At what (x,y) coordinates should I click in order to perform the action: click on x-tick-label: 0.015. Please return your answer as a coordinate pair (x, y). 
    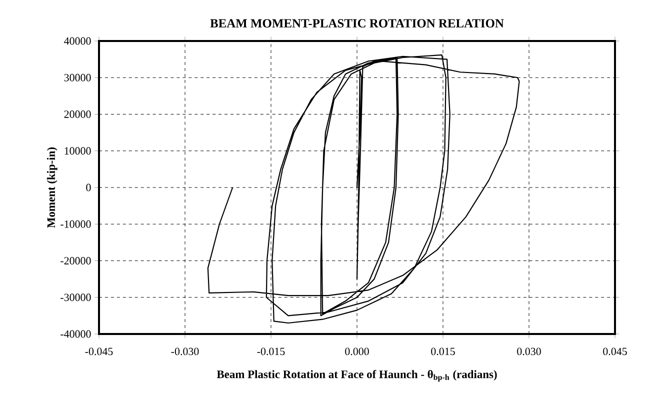
    Looking at the image, I should click on (443, 352).